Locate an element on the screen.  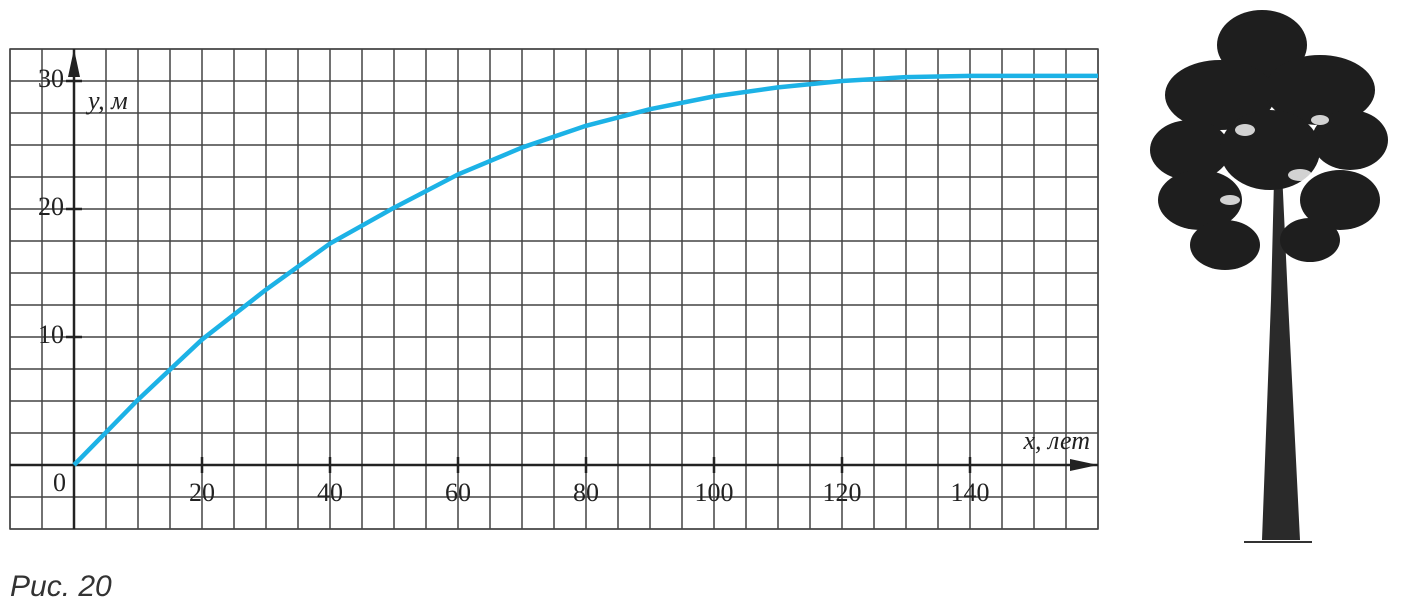
caption: Рис. 20 is located at coordinates (61, 586).